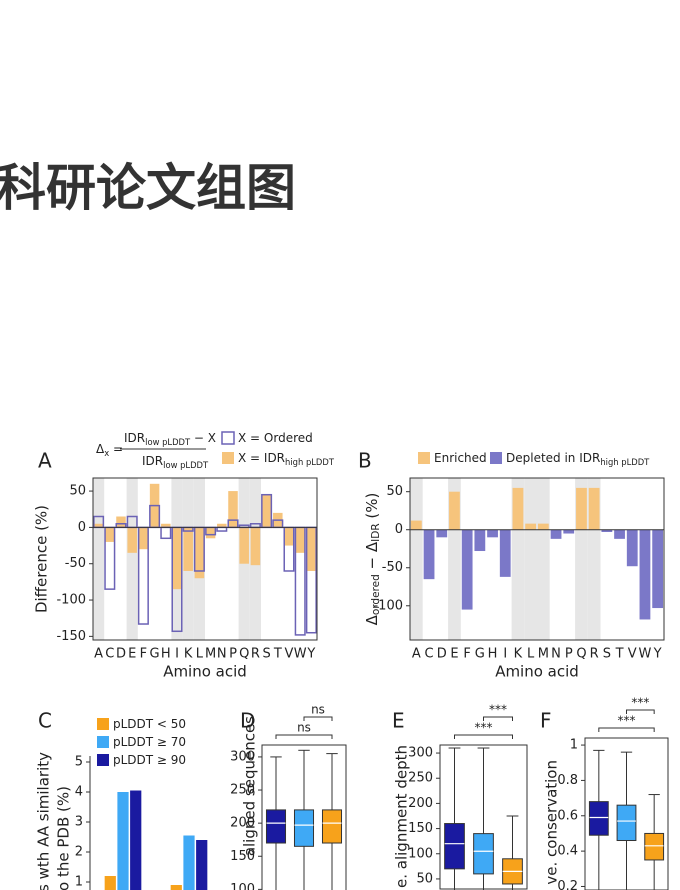 The width and height of the screenshot is (680, 890). What do you see at coordinates (109, 450) in the screenshot?
I see `formula-lhs: Δx =` at bounding box center [109, 450].